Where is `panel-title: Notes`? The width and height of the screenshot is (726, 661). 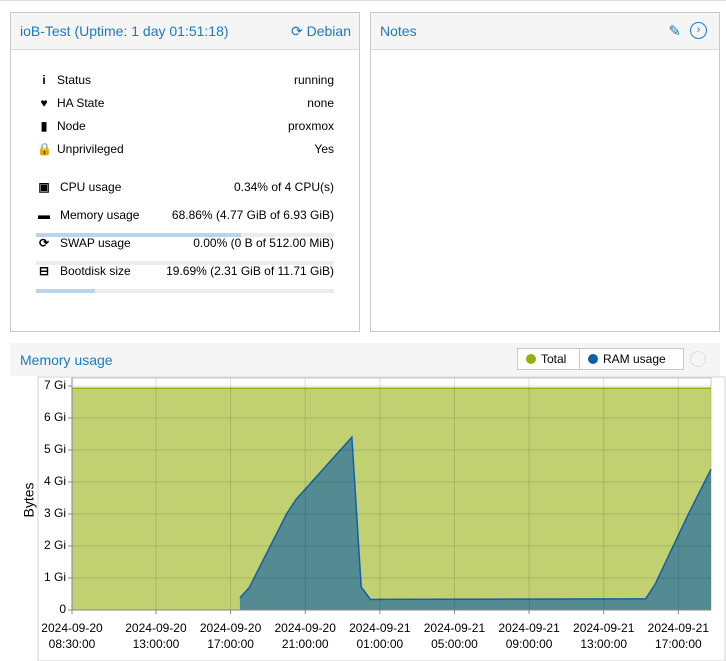 panel-title: Notes is located at coordinates (398, 31).